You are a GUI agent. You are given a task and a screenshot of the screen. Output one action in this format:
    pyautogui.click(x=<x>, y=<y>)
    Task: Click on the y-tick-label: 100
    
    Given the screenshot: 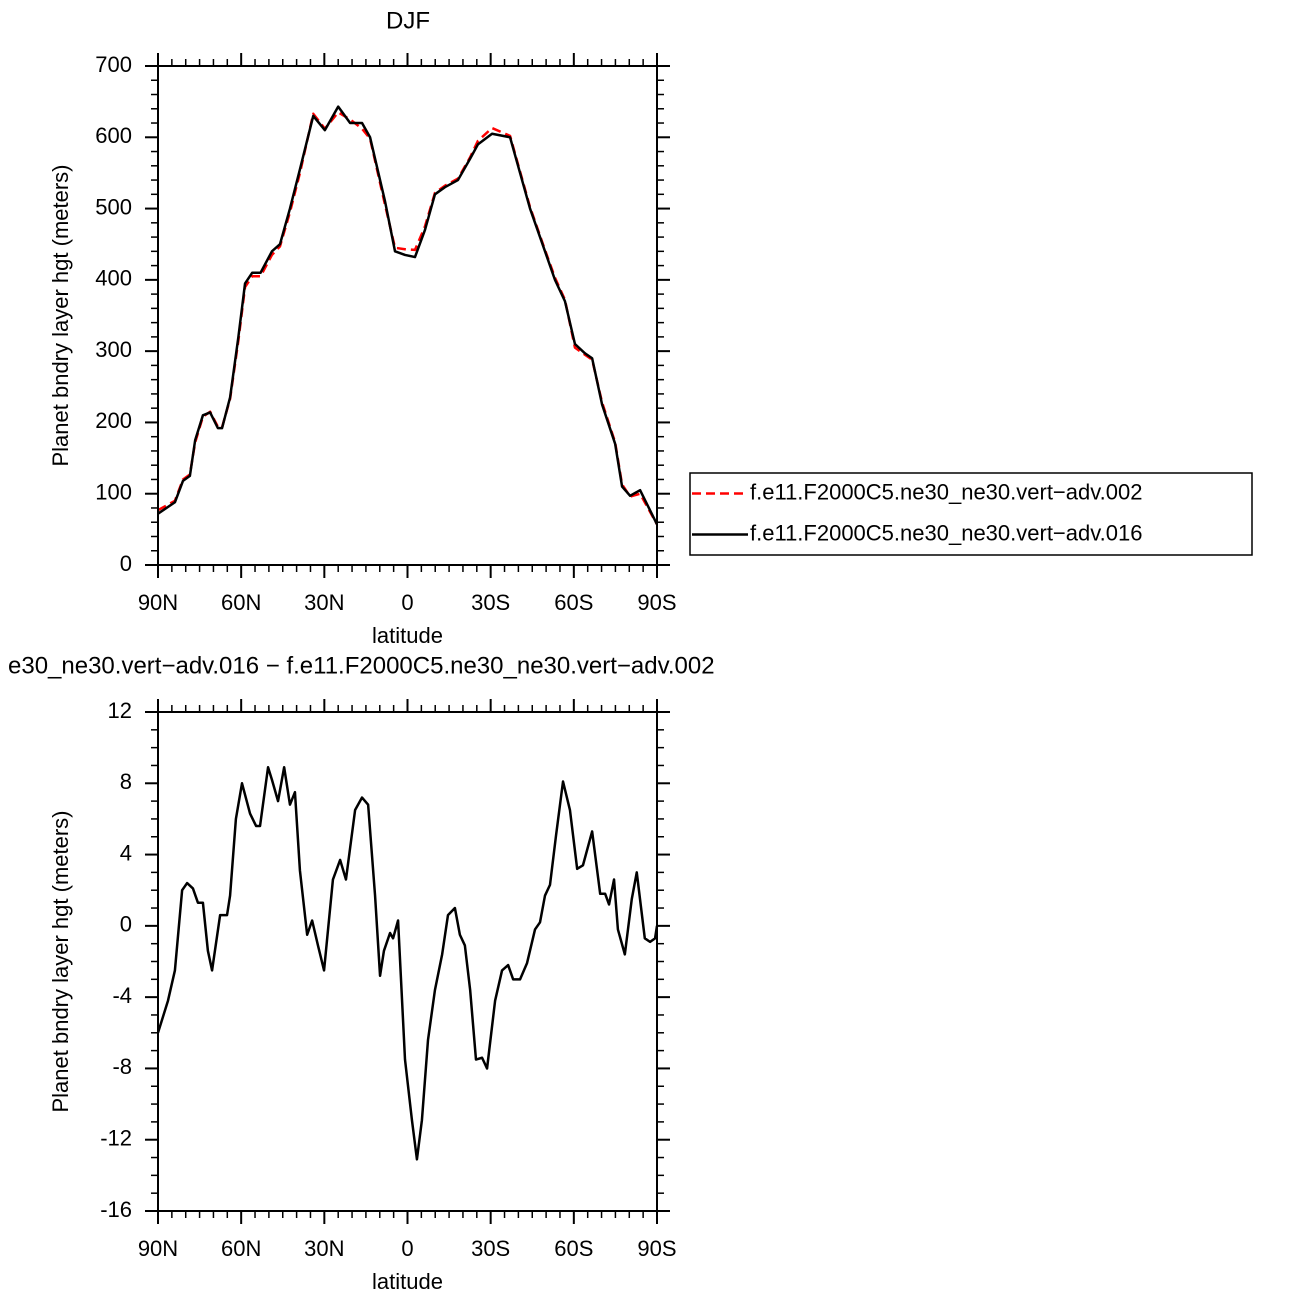 What is the action you would take?
    pyautogui.click(x=113, y=492)
    